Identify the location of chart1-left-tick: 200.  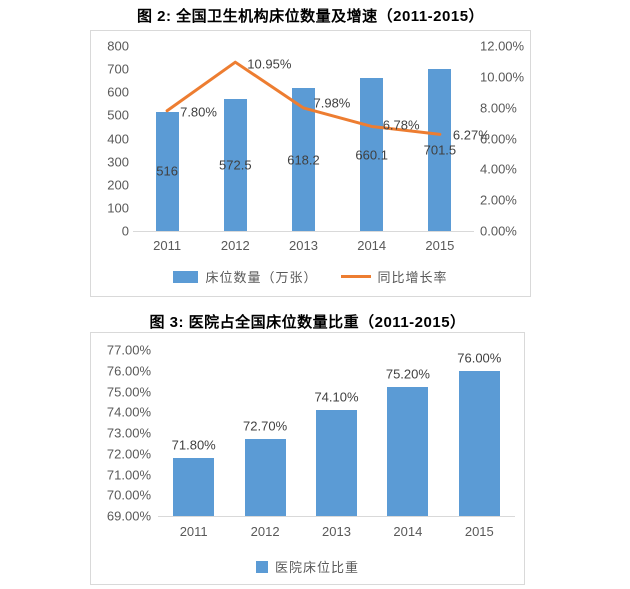
(118, 185).